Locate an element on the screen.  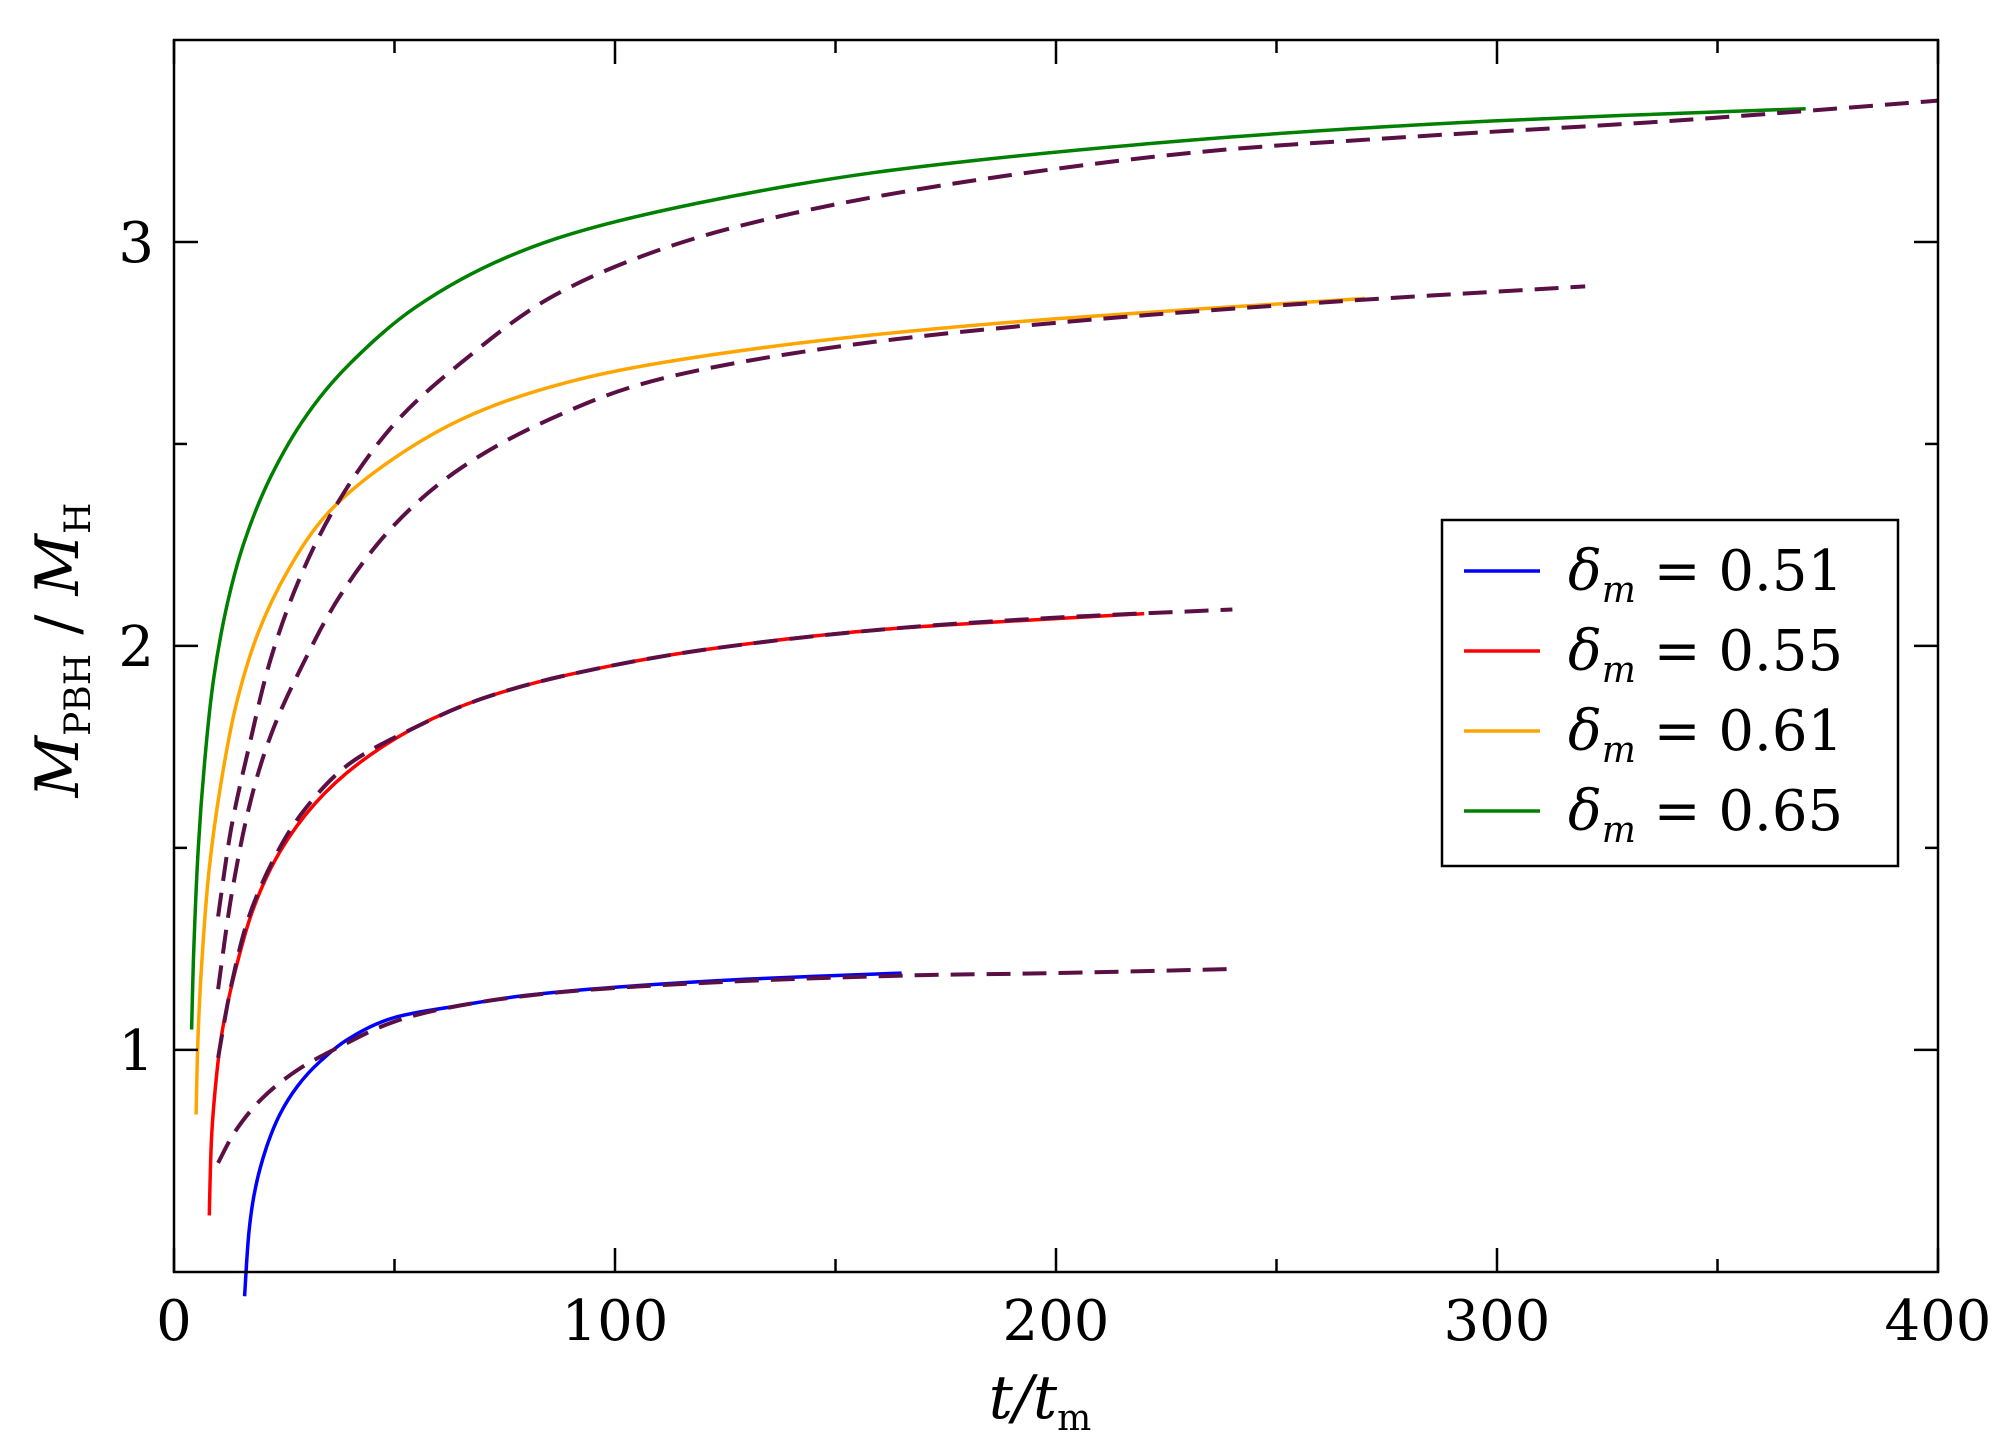
legend-label-061: δm = 0.61 is located at coordinates (1705, 735).